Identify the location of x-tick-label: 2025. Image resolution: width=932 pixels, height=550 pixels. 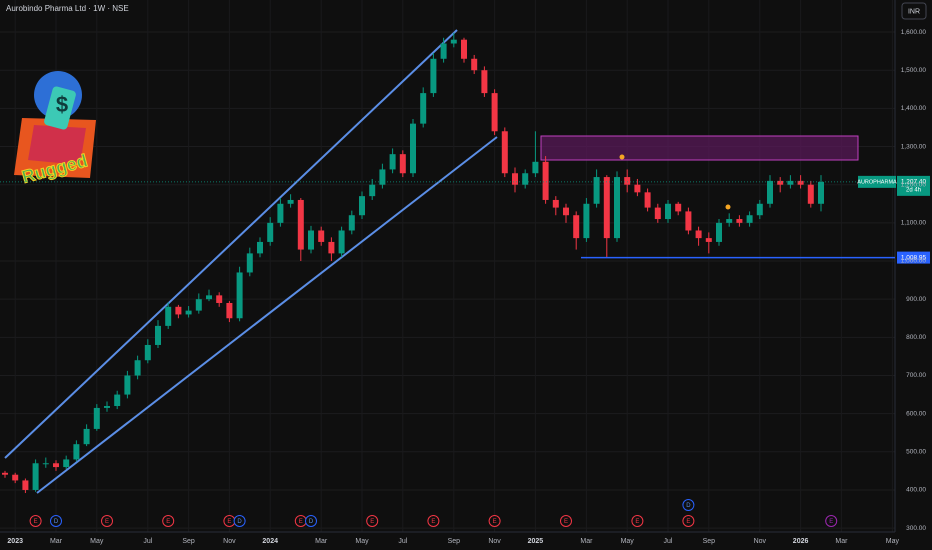
(536, 541).